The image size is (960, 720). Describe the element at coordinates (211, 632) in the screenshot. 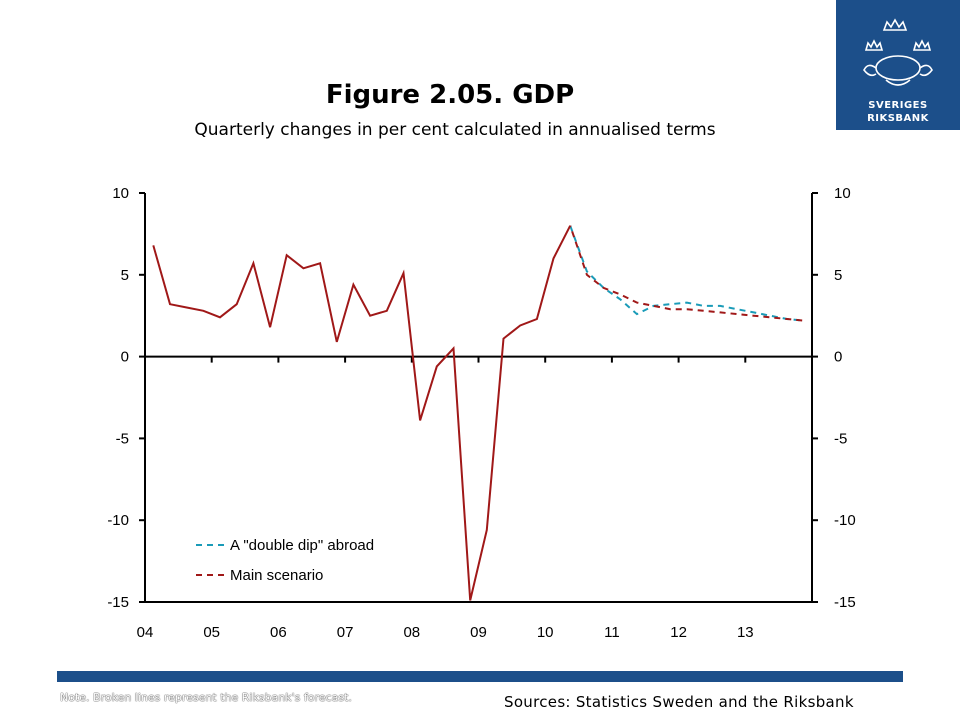

I see `x-tick-label: 05` at that location.